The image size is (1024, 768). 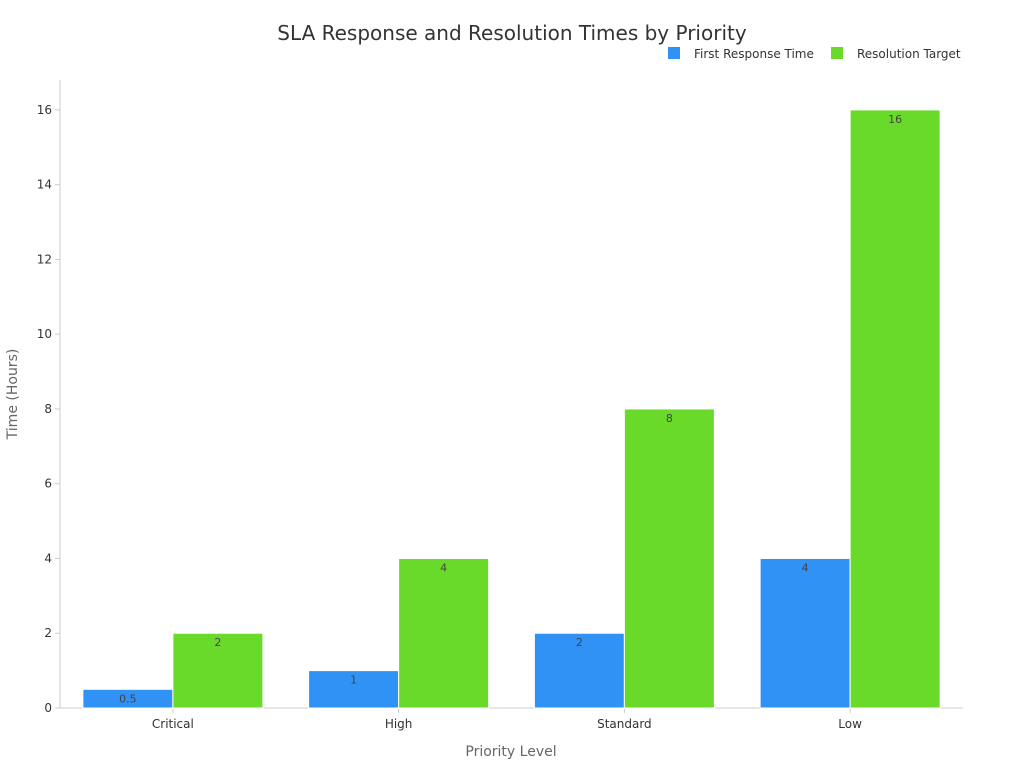 I want to click on legend: First Response Time Resolution Target, so click(x=814, y=54).